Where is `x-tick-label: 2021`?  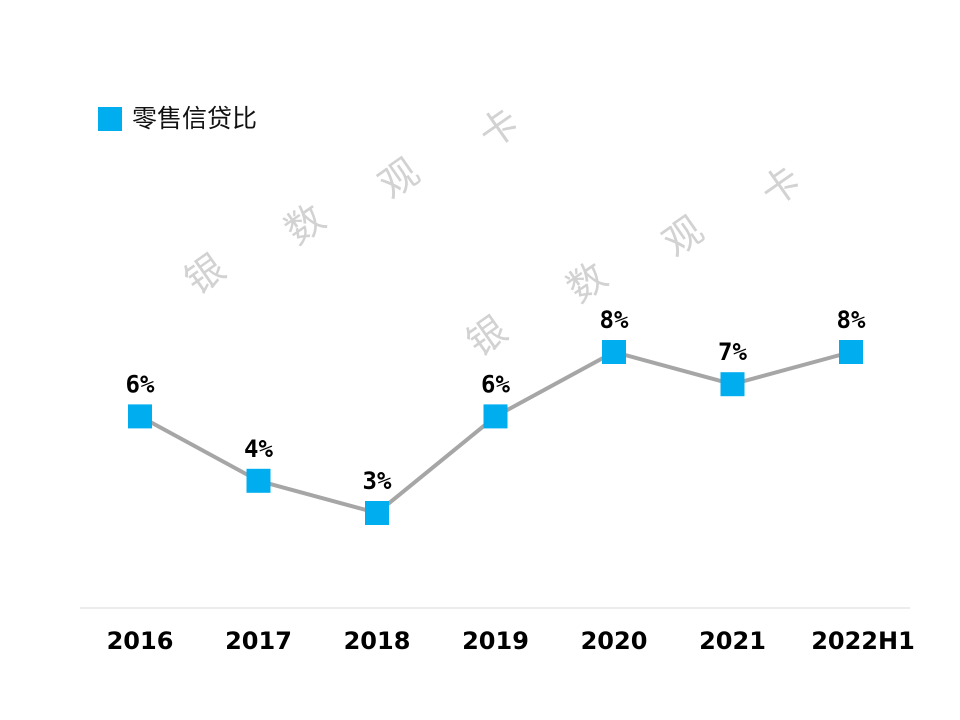 x-tick-label: 2021 is located at coordinates (732, 641).